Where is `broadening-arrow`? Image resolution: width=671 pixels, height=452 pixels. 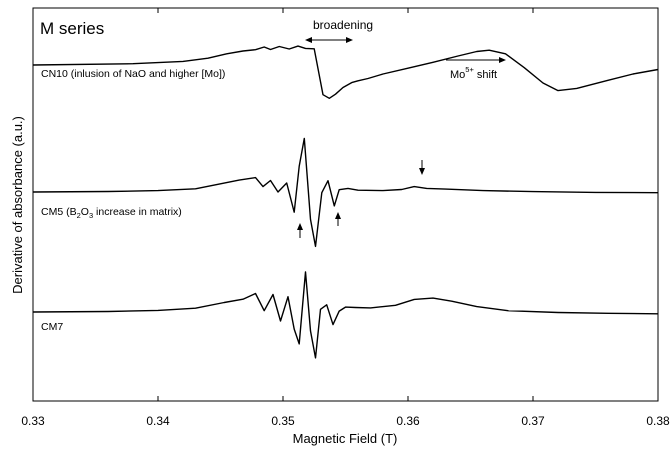
broadening-arrow is located at coordinates (329, 40).